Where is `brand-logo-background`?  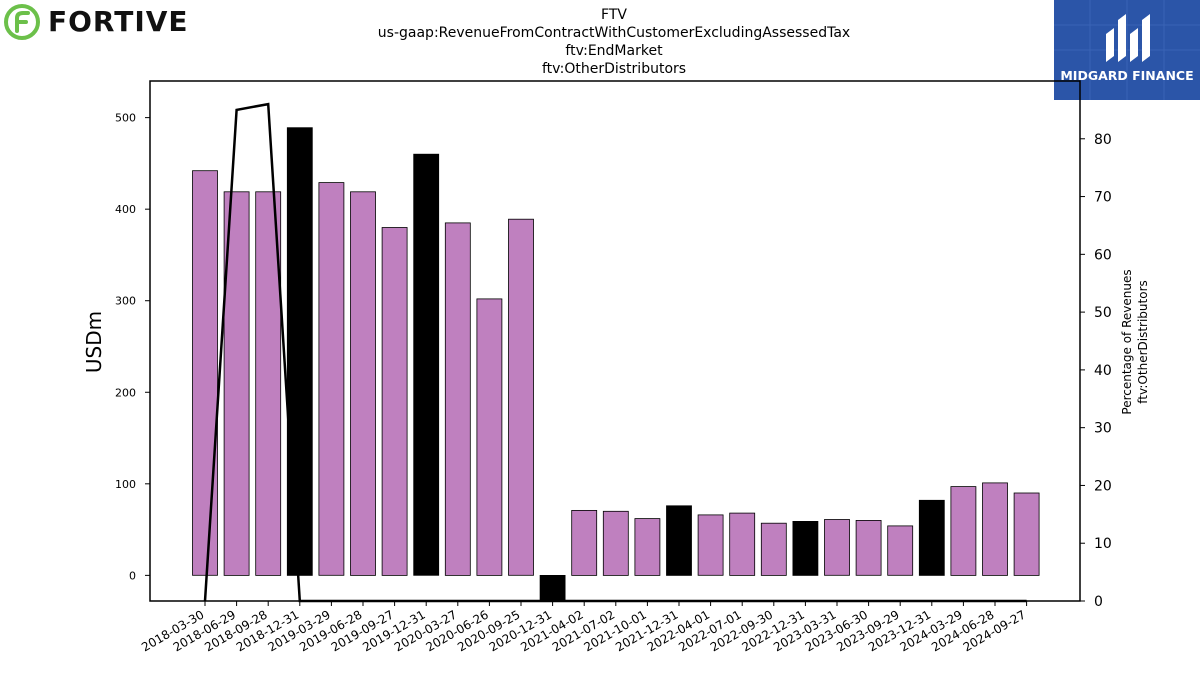 brand-logo-background is located at coordinates (1127, 50).